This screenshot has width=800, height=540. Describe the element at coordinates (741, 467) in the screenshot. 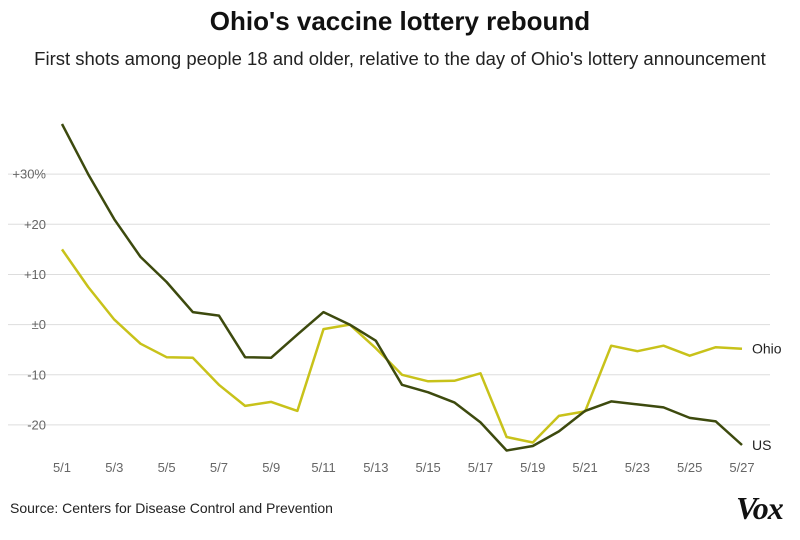

I see `x-tick-label: 5/27` at that location.